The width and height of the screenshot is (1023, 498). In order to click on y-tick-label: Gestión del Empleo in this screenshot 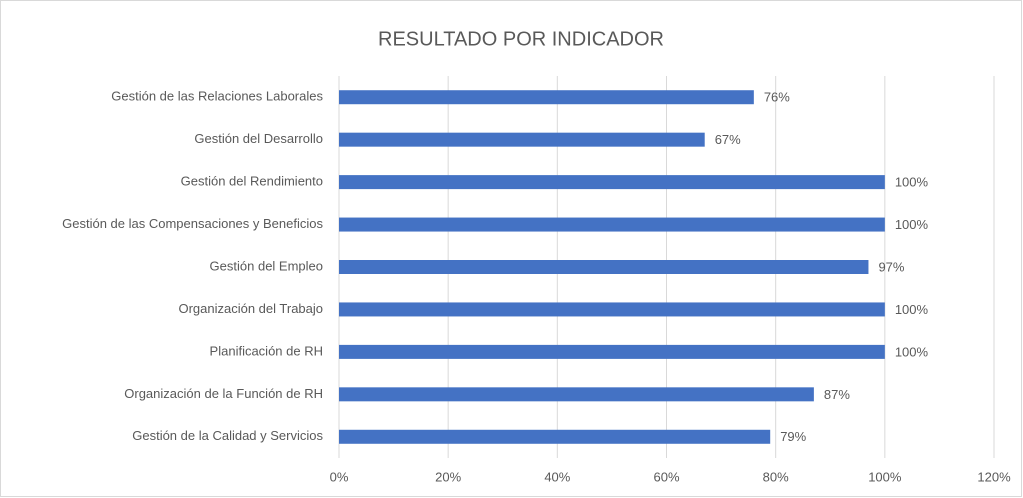, I will do `click(266, 265)`.